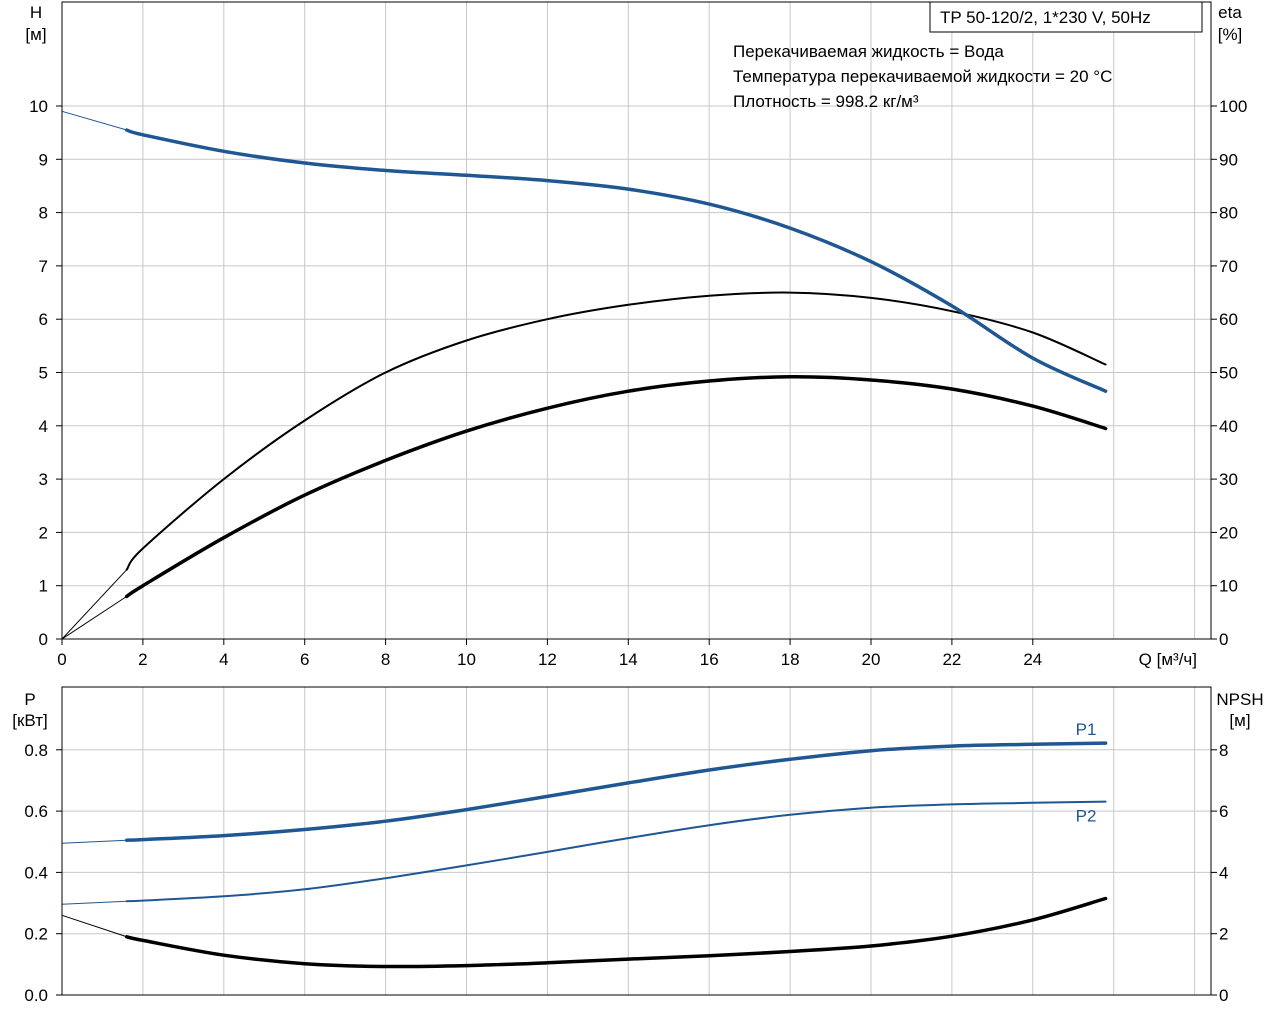 The image size is (1280, 1024). What do you see at coordinates (1228, 213) in the screenshot?
I see `efficiency-tick-label: 80` at bounding box center [1228, 213].